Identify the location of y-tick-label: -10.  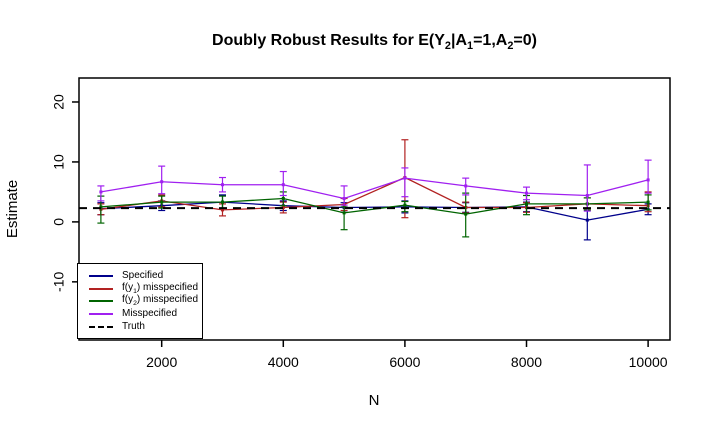
(59, 282).